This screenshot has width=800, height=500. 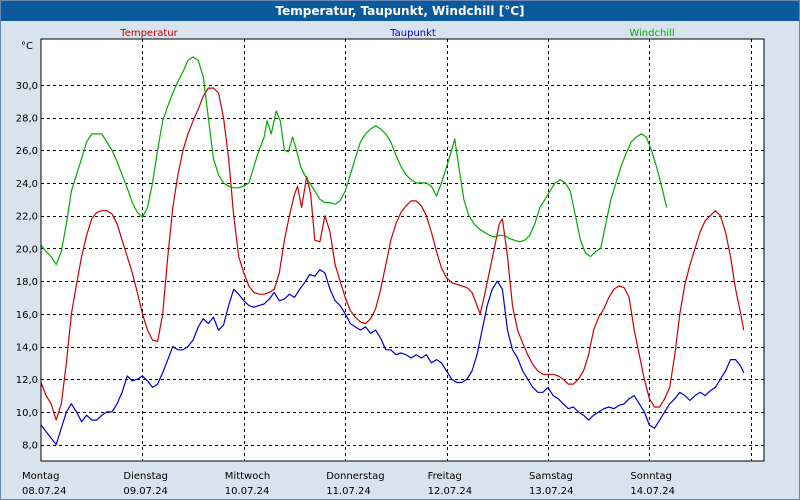 What do you see at coordinates (652, 491) in the screenshot?
I see `x-date-label: 14.07.24` at bounding box center [652, 491].